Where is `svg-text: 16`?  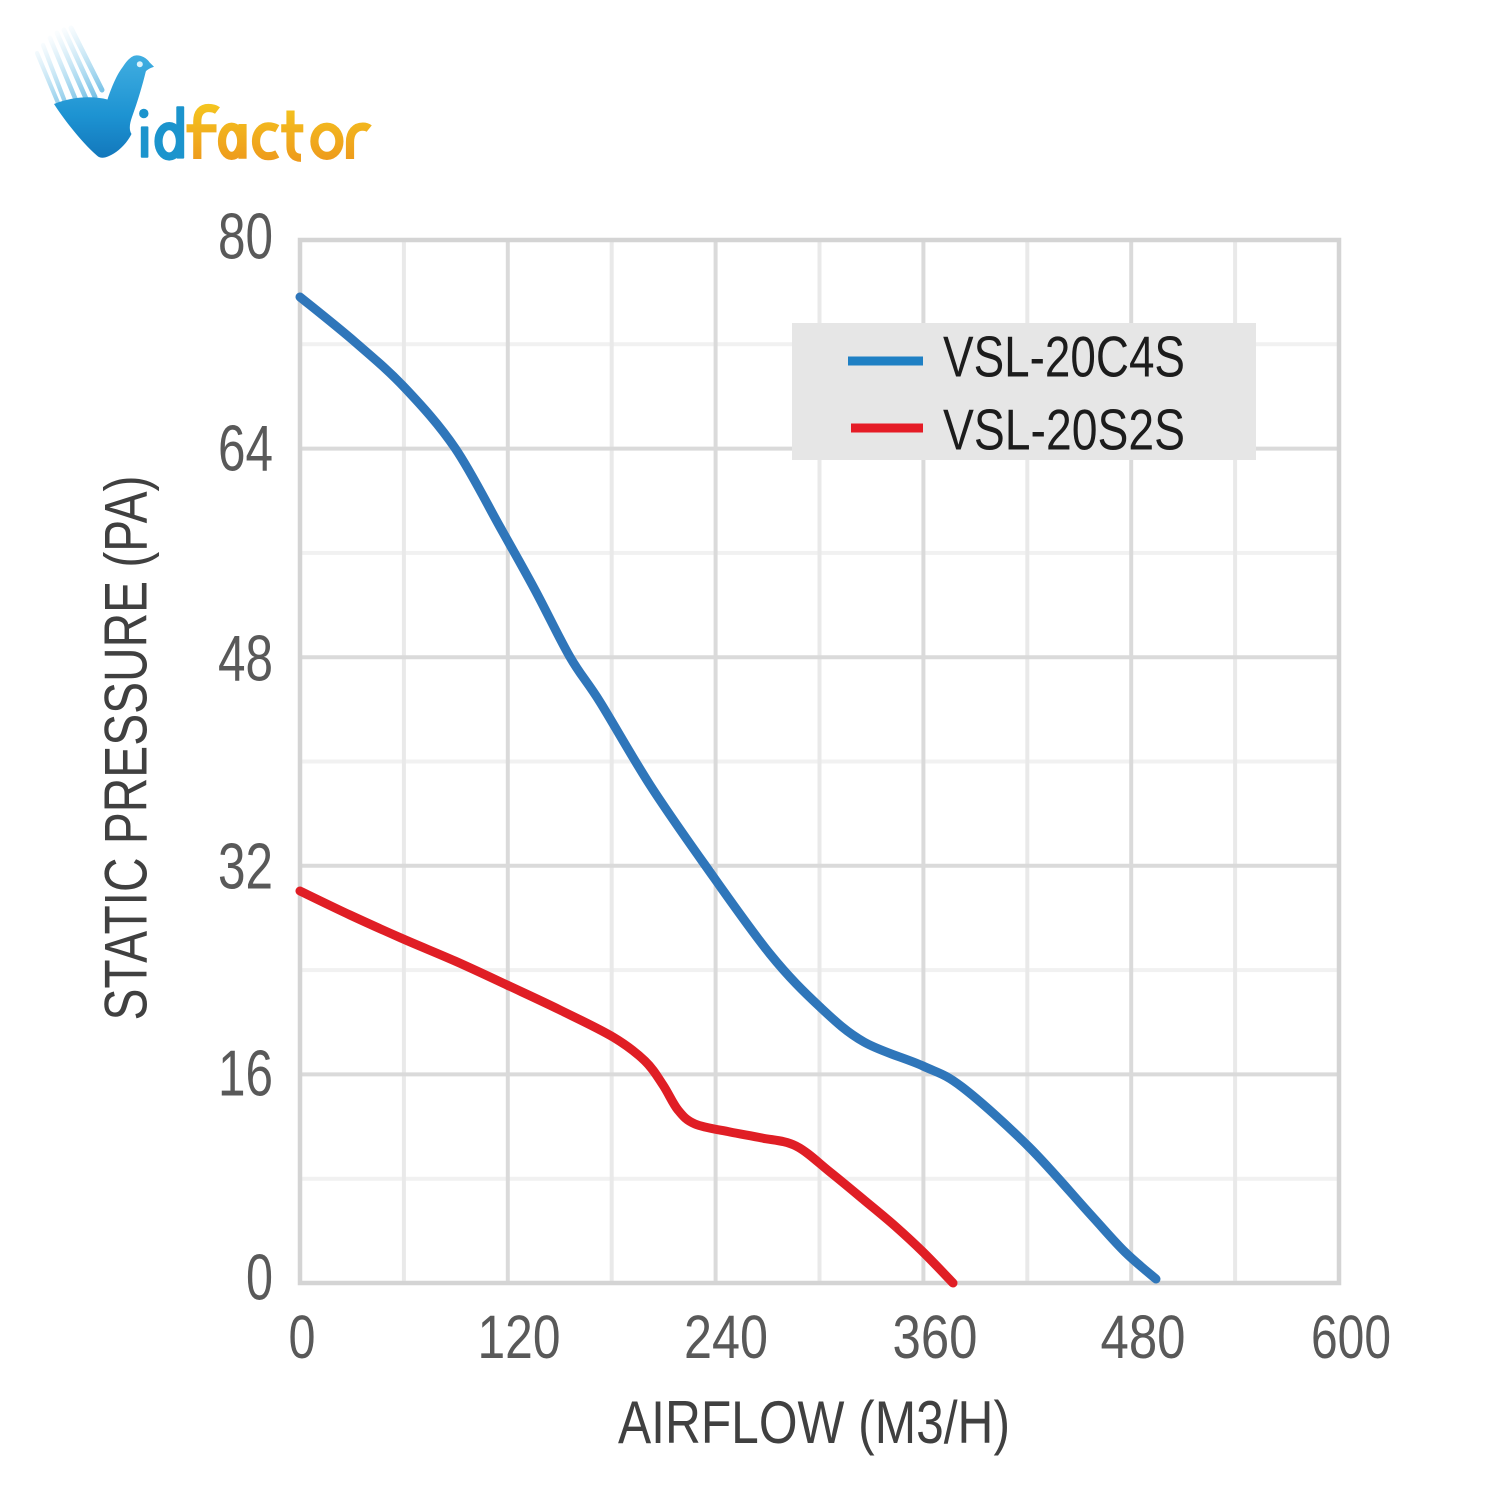 svg-text: 16 is located at coordinates (245, 1073).